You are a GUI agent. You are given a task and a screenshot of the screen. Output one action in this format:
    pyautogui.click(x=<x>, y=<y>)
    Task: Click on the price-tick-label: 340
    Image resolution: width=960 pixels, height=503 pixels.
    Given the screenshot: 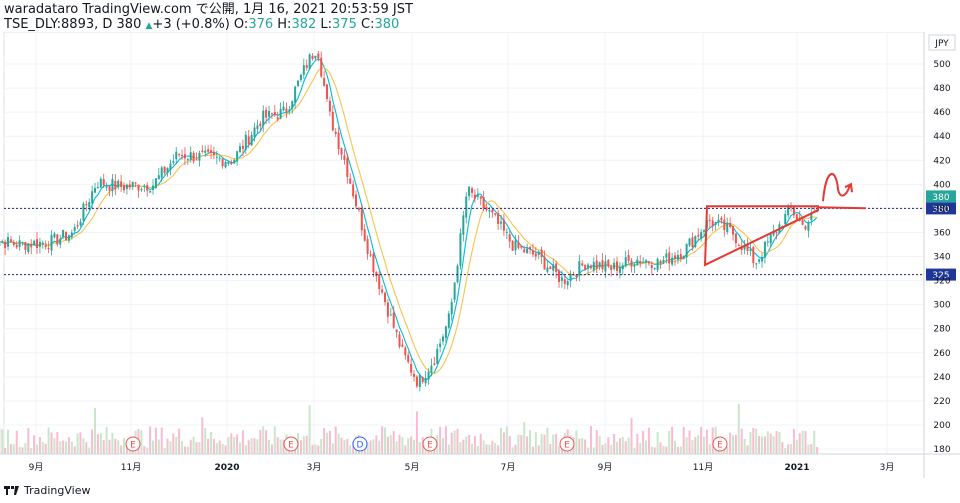 What is the action you would take?
    pyautogui.click(x=941, y=258)
    